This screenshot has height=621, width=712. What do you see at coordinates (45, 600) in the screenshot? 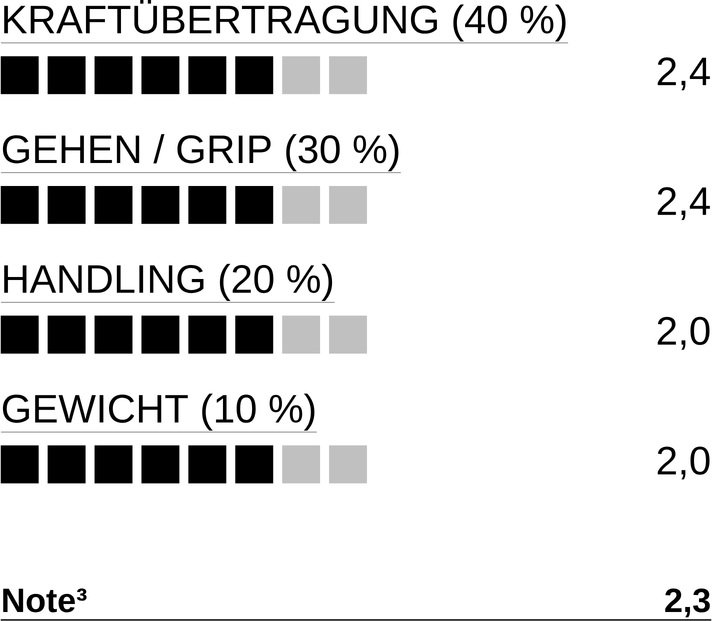
I see `text: Note³` at bounding box center [45, 600].